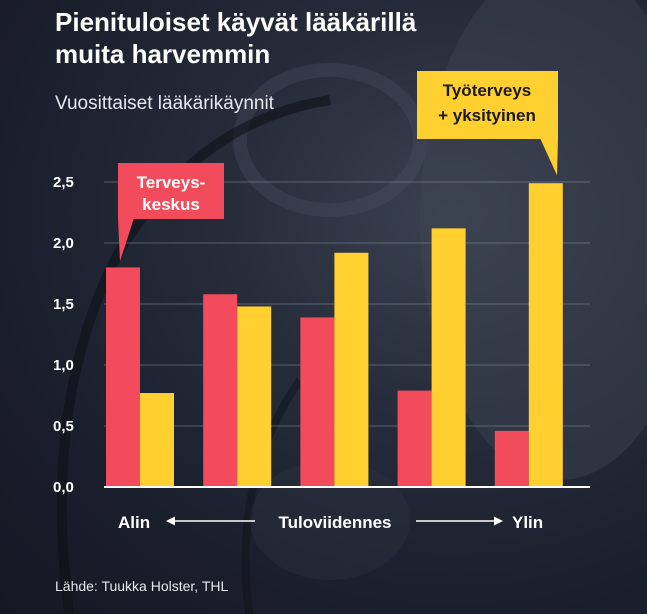 The height and width of the screenshot is (614, 647). What do you see at coordinates (63, 365) in the screenshot?
I see `y-tick-label: 1,0` at bounding box center [63, 365].